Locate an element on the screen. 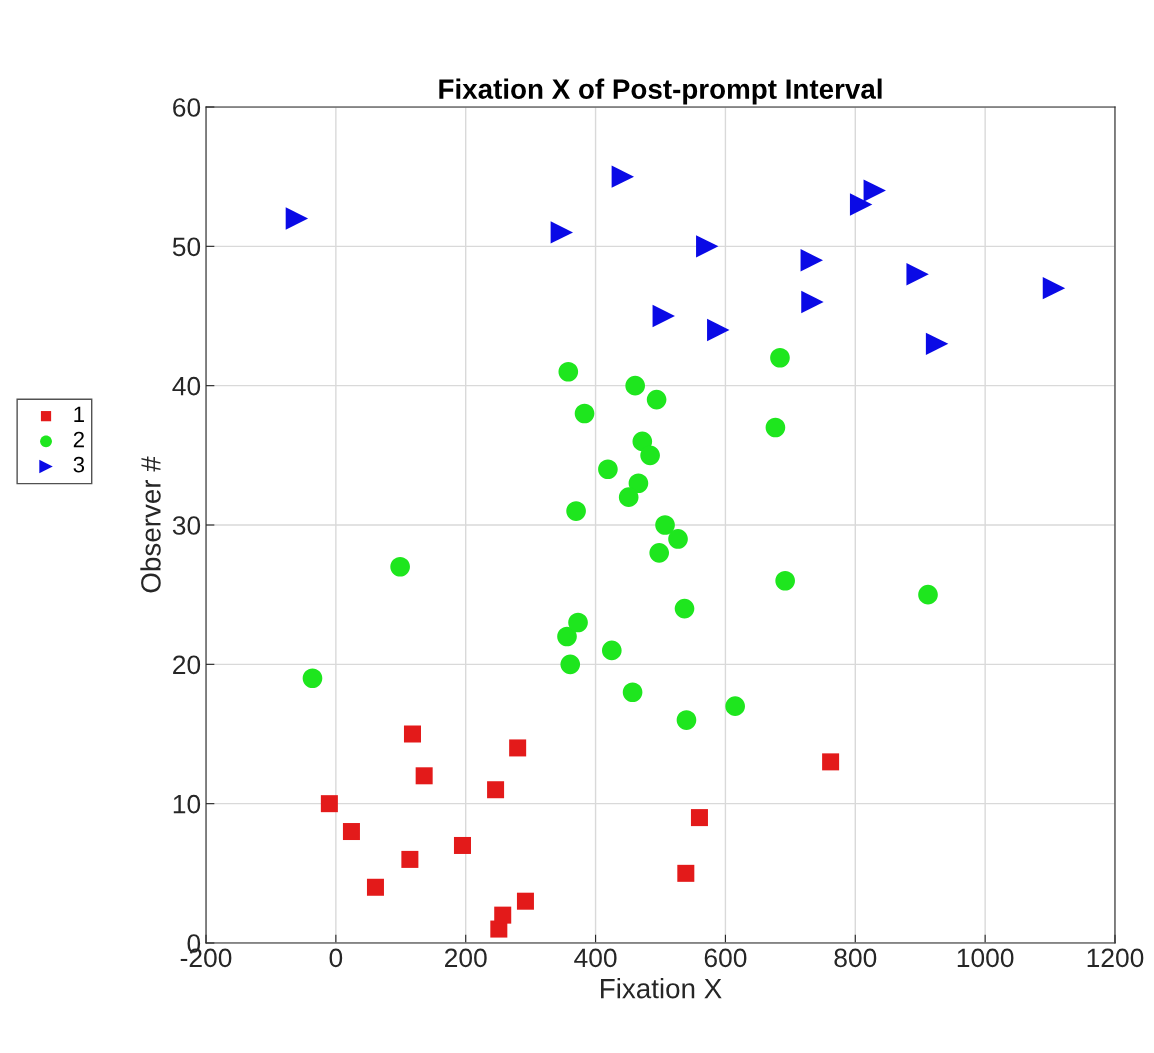 The image size is (1154, 1053). x-tick-label: 400 is located at coordinates (595, 958).